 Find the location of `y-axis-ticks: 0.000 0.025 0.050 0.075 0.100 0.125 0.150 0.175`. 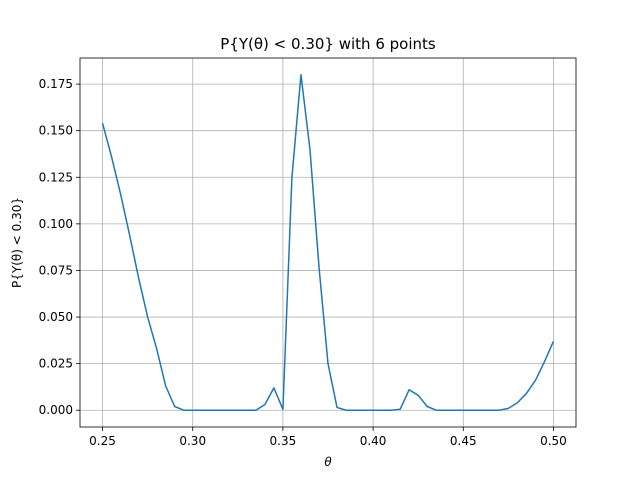

y-axis-ticks: 0.000 0.025 0.050 0.075 0.100 0.125 0.150 0.175 is located at coordinates (59, 247).